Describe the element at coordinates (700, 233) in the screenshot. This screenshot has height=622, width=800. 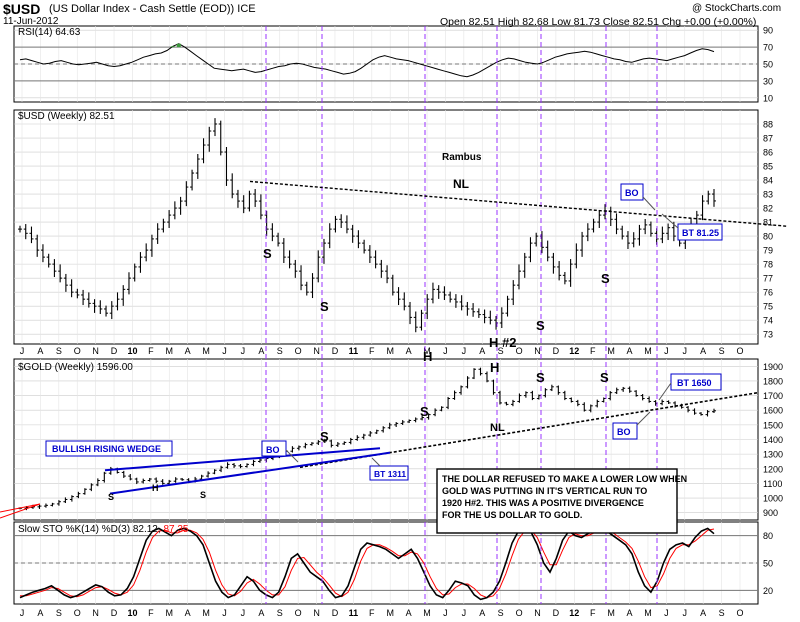
I see `annotation-usd-bt: BT 81.25` at that location.